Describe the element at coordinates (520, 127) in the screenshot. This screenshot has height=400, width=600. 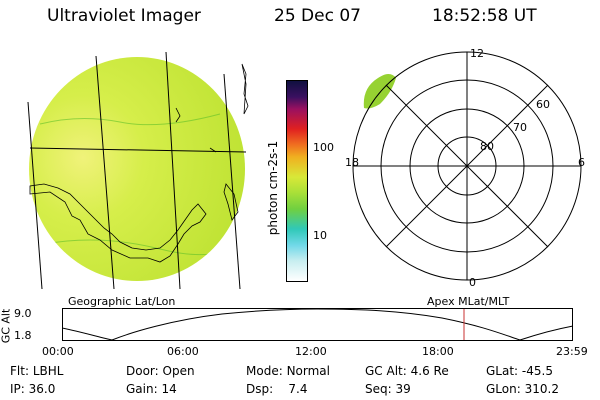
I see `mlat-label-70: 70` at that location.